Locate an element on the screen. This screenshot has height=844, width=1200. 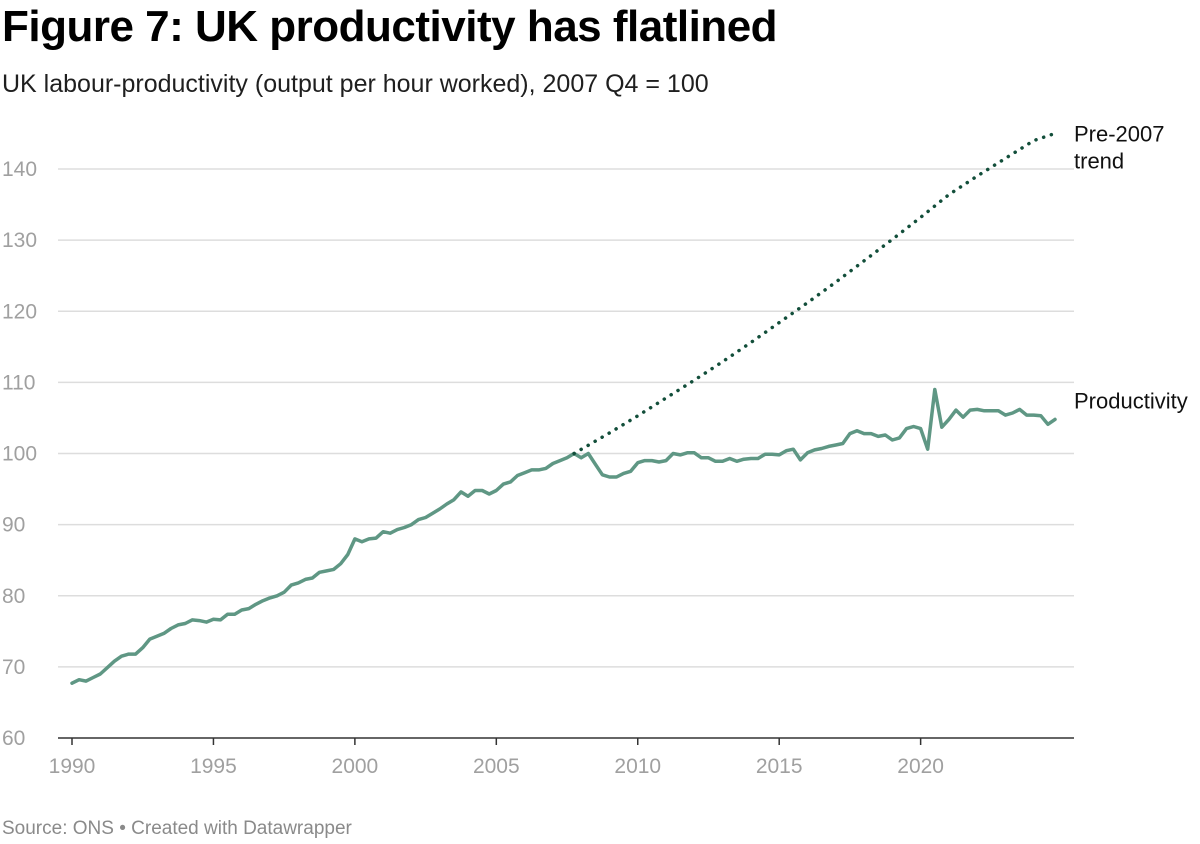
x-tick-label: 2020 is located at coordinates (920, 766).